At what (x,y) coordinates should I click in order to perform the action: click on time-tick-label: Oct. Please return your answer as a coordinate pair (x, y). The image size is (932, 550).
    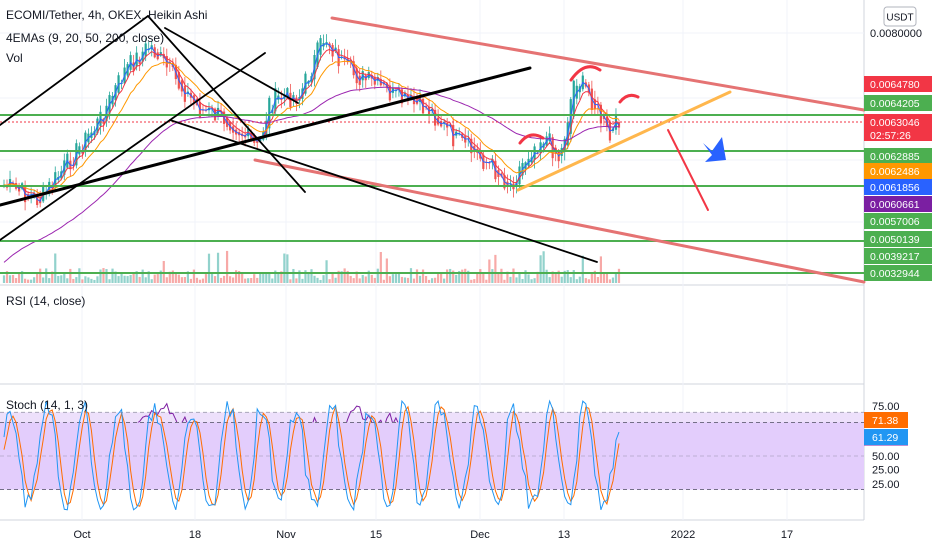
    Looking at the image, I should click on (81, 535).